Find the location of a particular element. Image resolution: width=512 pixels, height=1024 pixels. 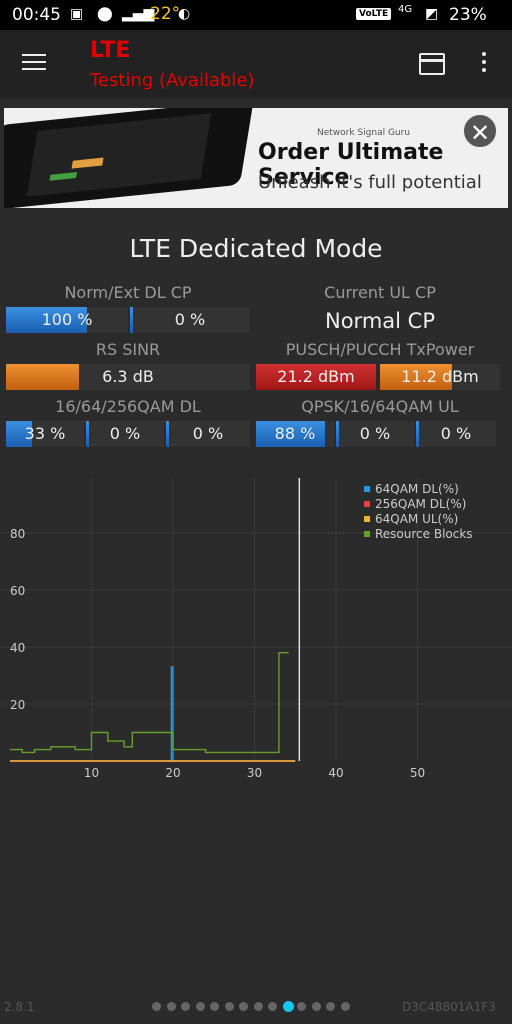

dl-cp-label: Norm/Ext DL CP is located at coordinates (128, 292).